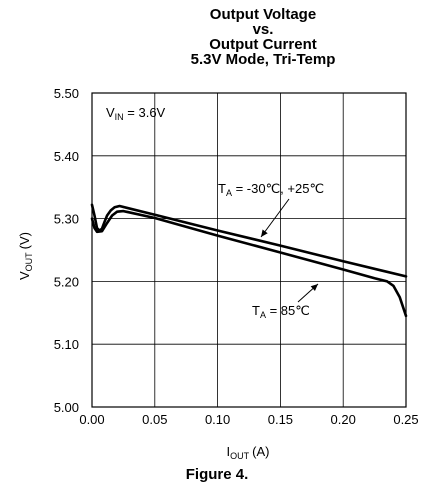 Image resolution: width=434 pixels, height=489 pixels. I want to click on y-tick-label: 5.50, so click(66, 93).